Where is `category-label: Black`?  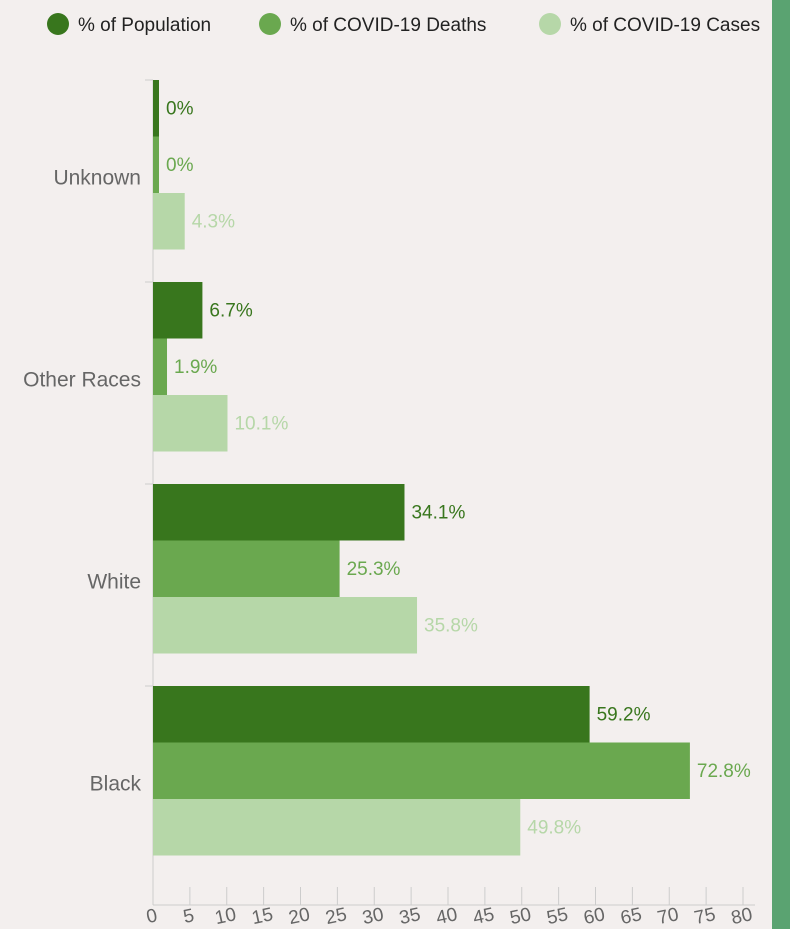
category-label: Black is located at coordinates (116, 784).